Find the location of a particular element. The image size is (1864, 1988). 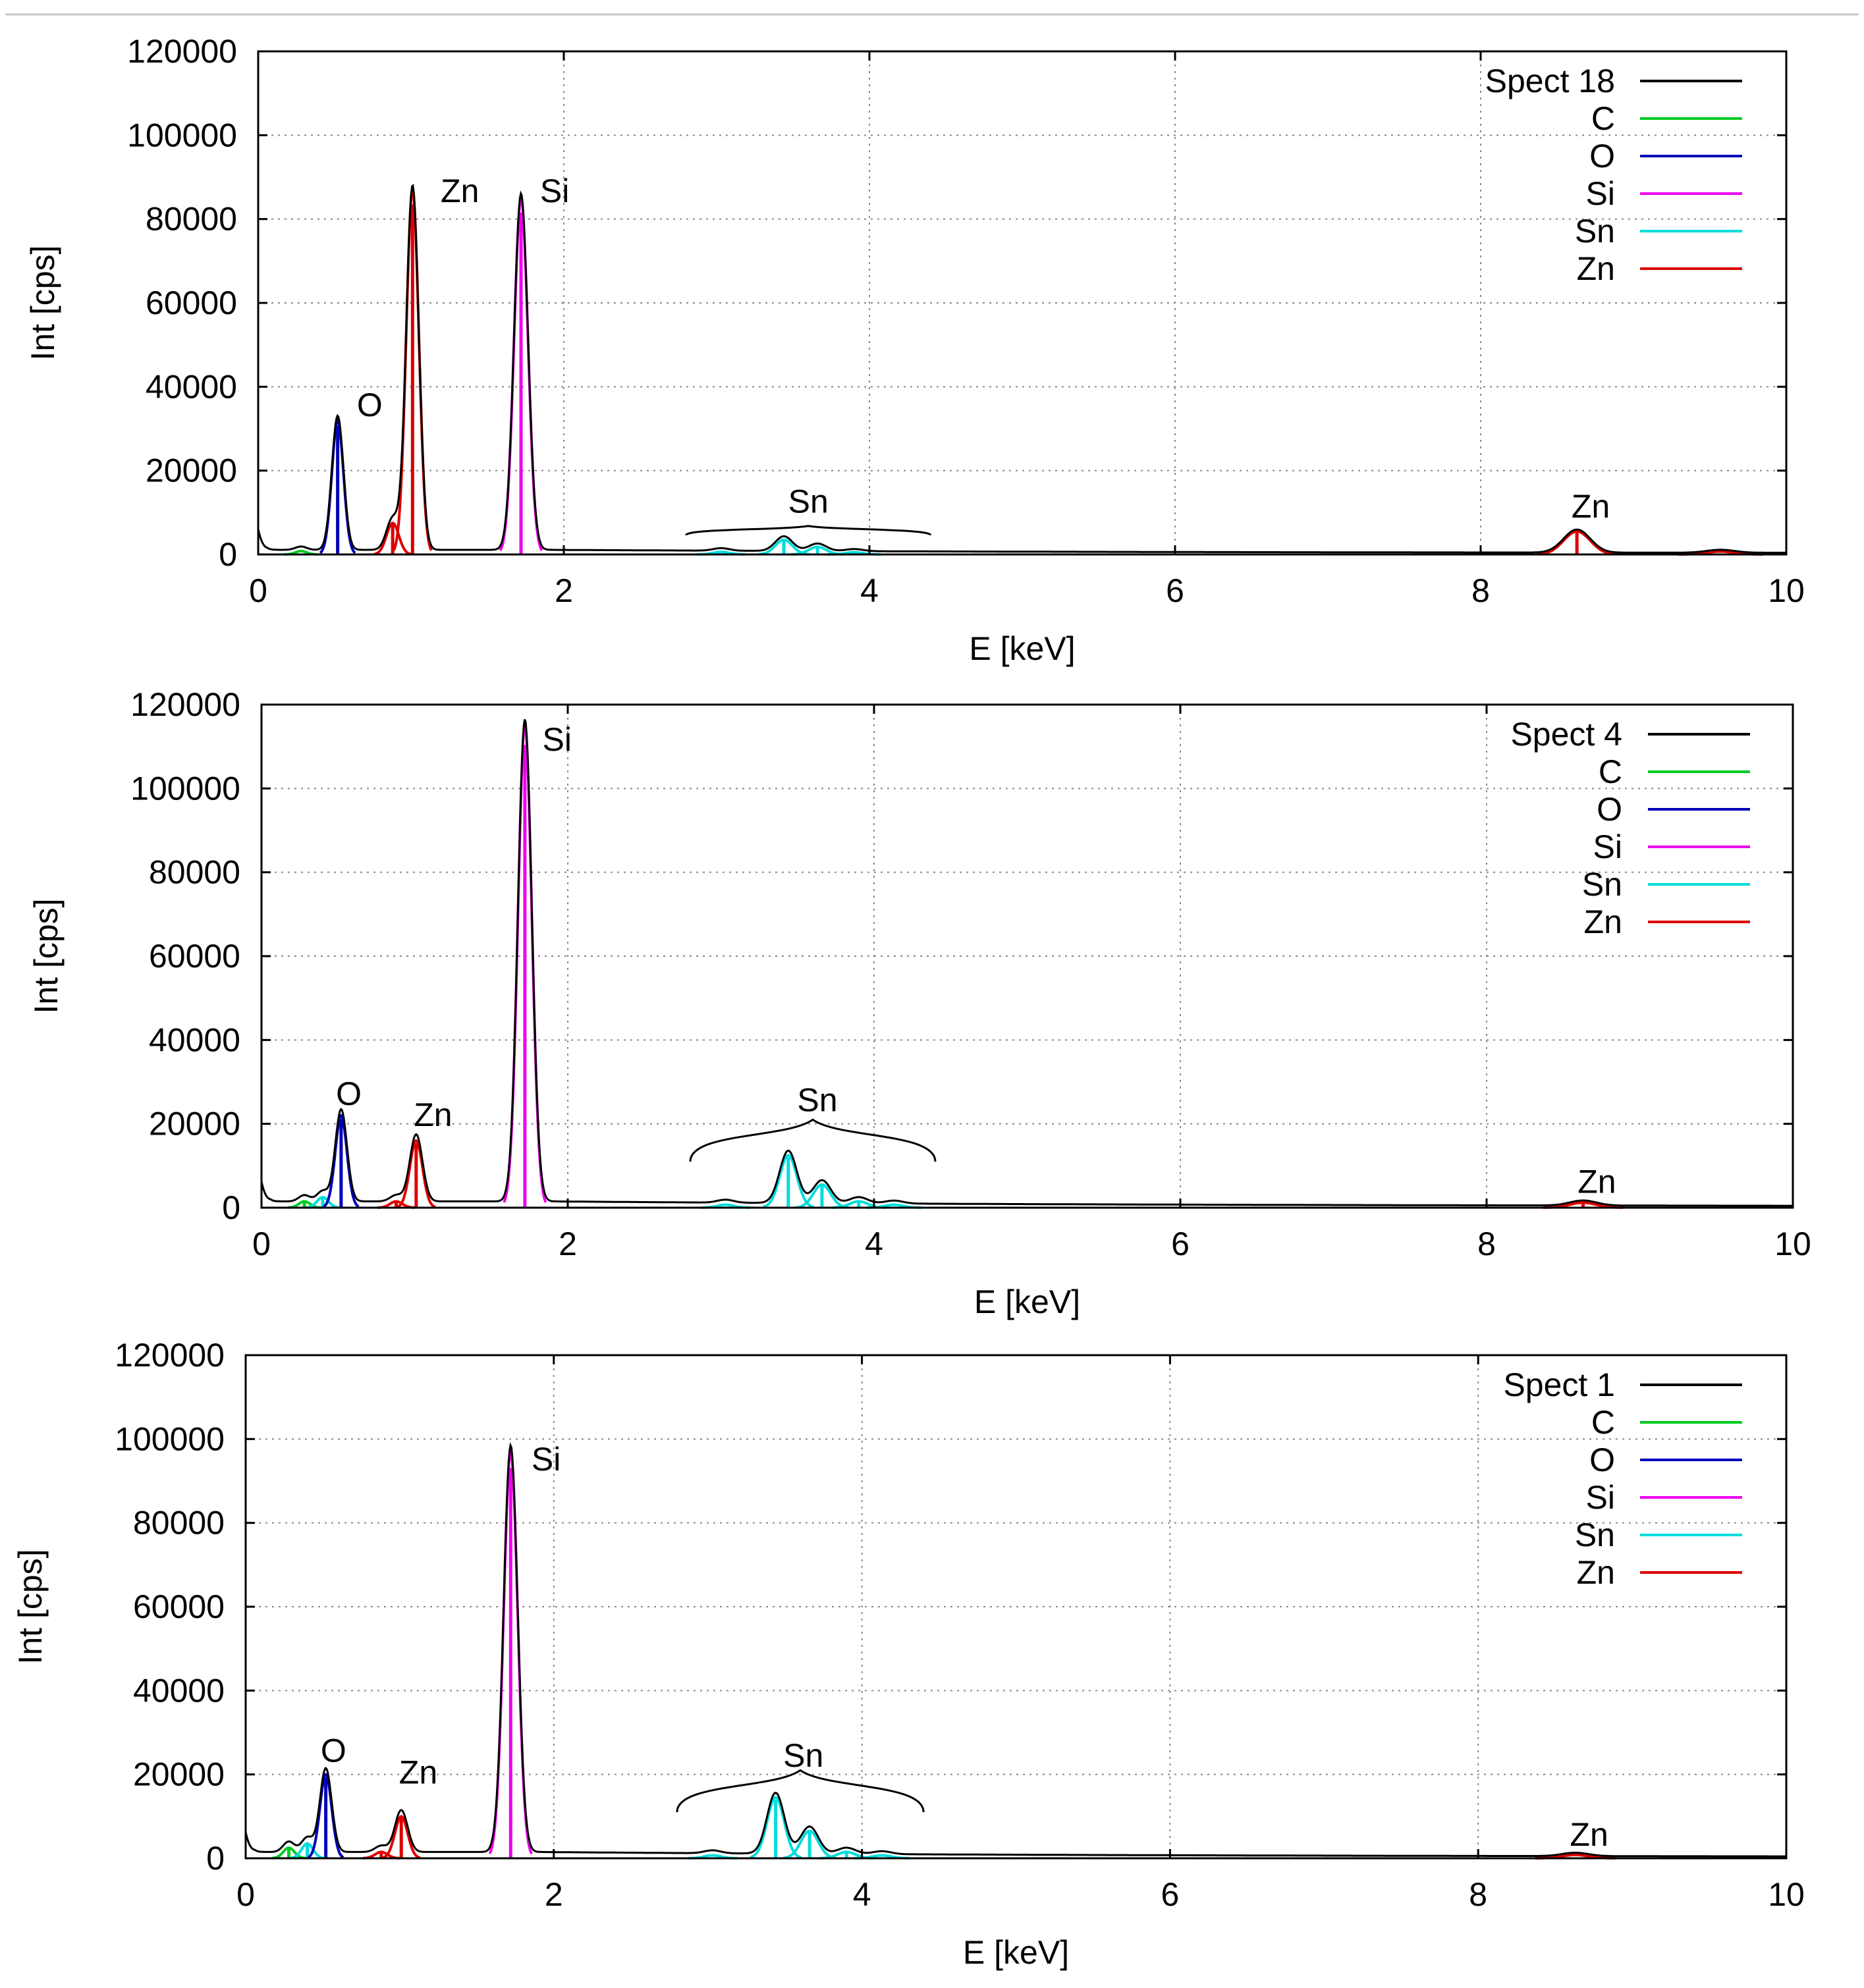

legend-label: Spect 18 is located at coordinates (1550, 81).